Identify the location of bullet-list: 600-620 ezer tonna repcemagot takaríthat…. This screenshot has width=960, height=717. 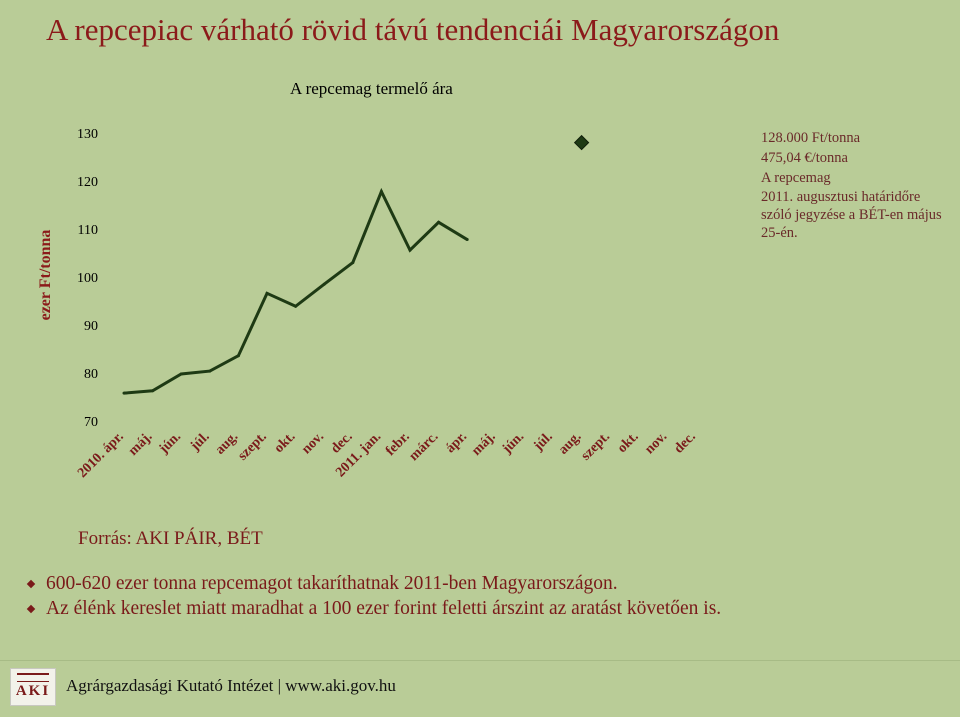
(374, 598).